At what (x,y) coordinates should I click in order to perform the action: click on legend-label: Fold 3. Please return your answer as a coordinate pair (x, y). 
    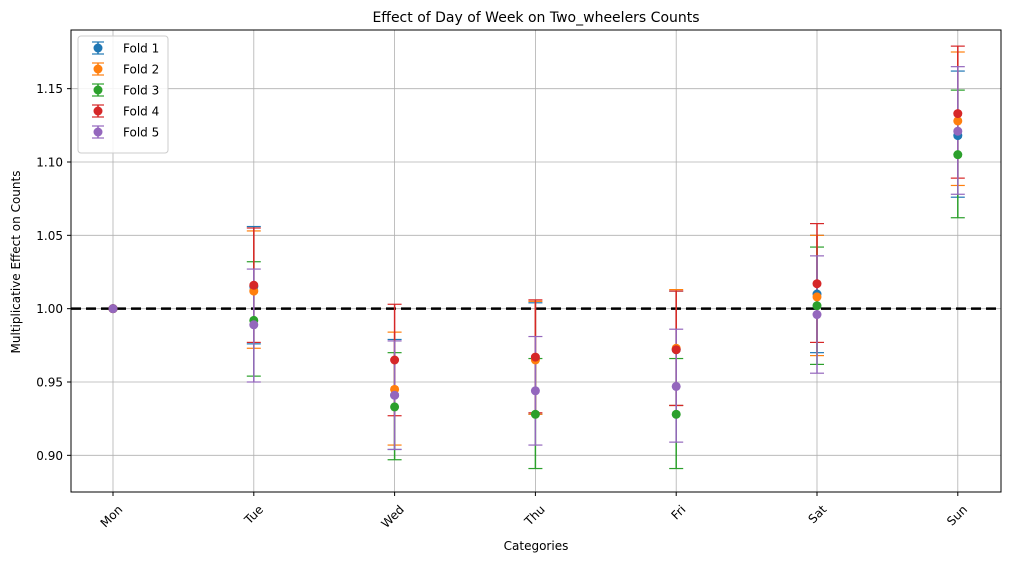
    Looking at the image, I should click on (141, 91).